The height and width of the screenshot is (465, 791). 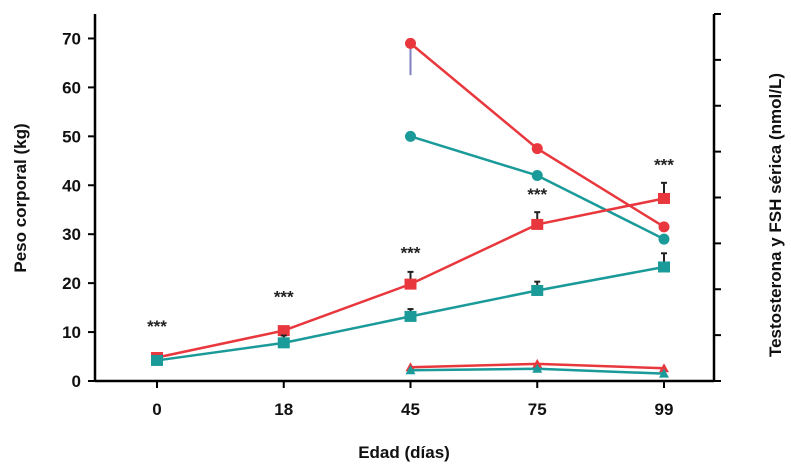 I want to click on y-tick-label: 30, so click(x=71, y=234).